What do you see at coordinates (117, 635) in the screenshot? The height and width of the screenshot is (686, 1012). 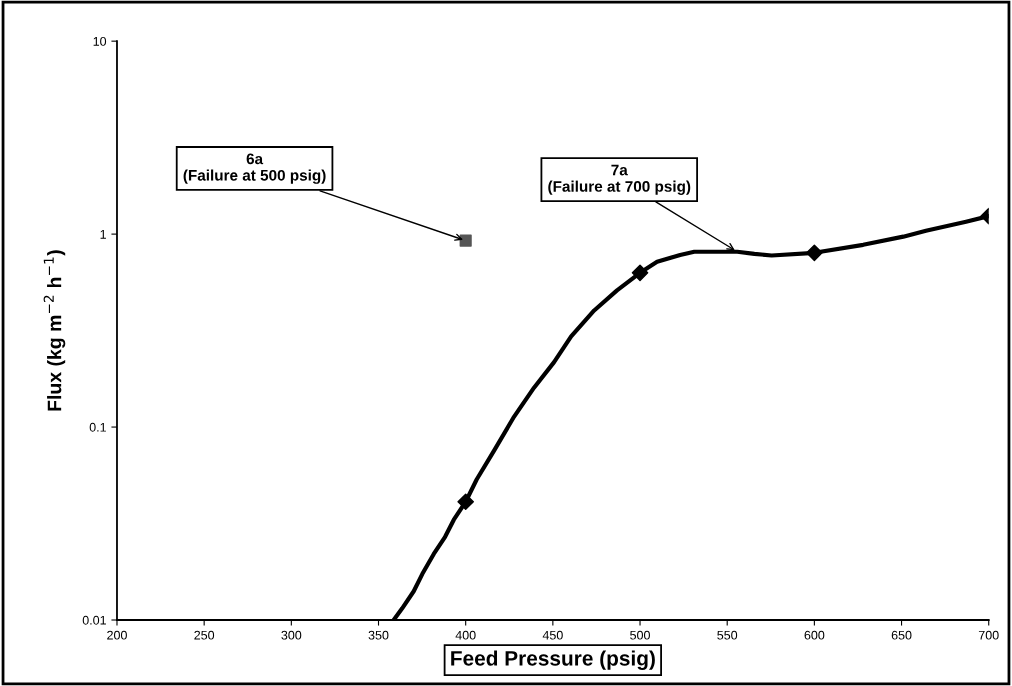 I see `x-tick-label: 200` at bounding box center [117, 635].